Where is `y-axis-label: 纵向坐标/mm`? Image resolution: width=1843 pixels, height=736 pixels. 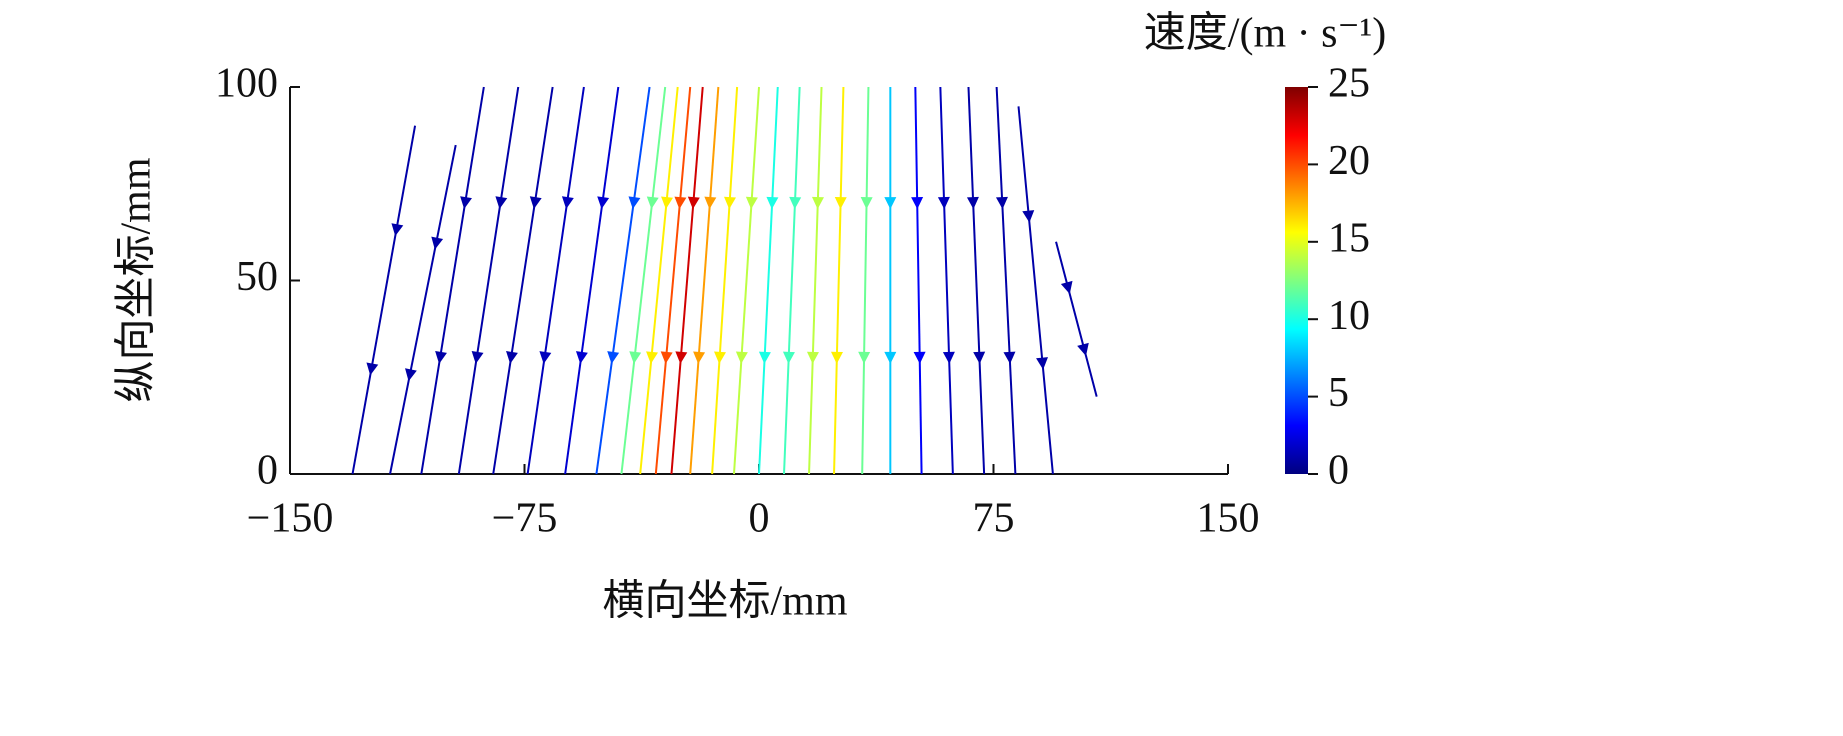
y-axis-label: 纵向坐标/mm is located at coordinates (137, 279).